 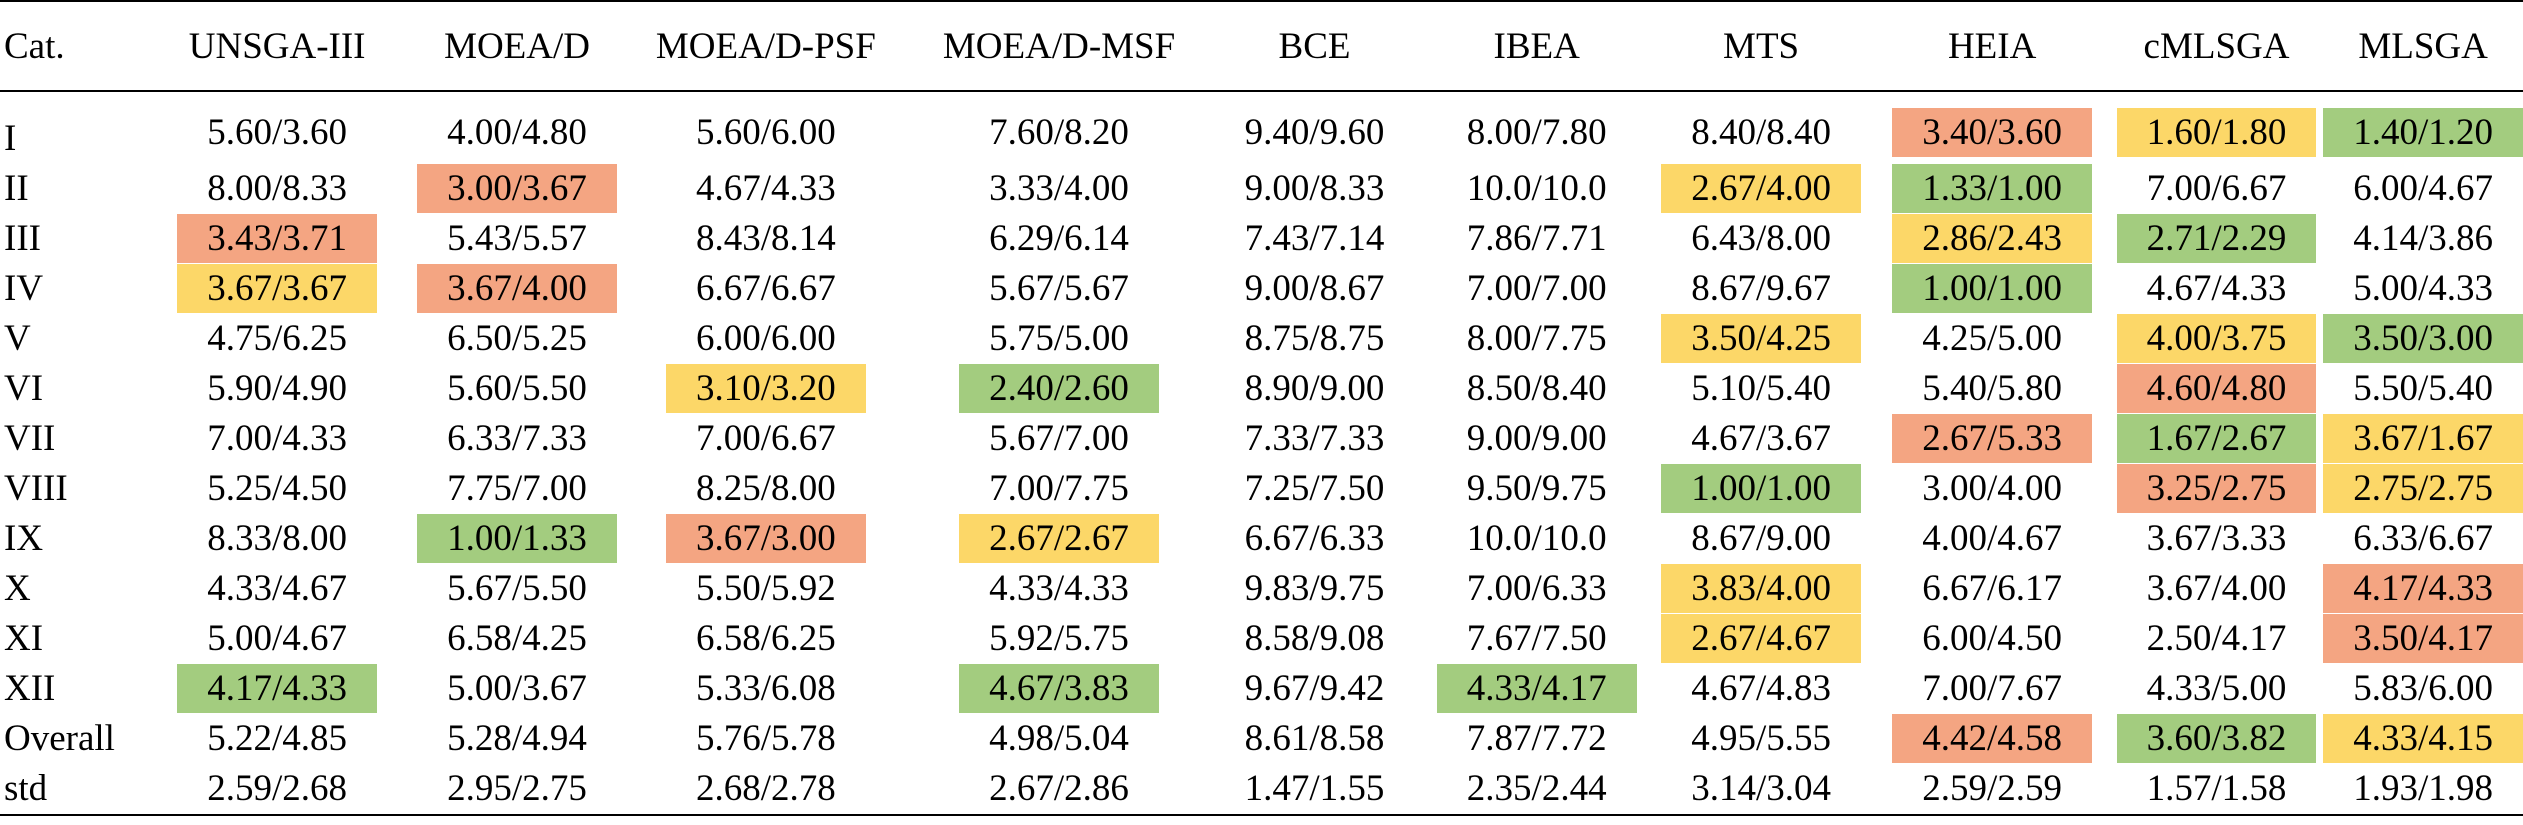 What do you see at coordinates (517, 127) in the screenshot?
I see `table-cell: 4.00/4.80` at bounding box center [517, 127].